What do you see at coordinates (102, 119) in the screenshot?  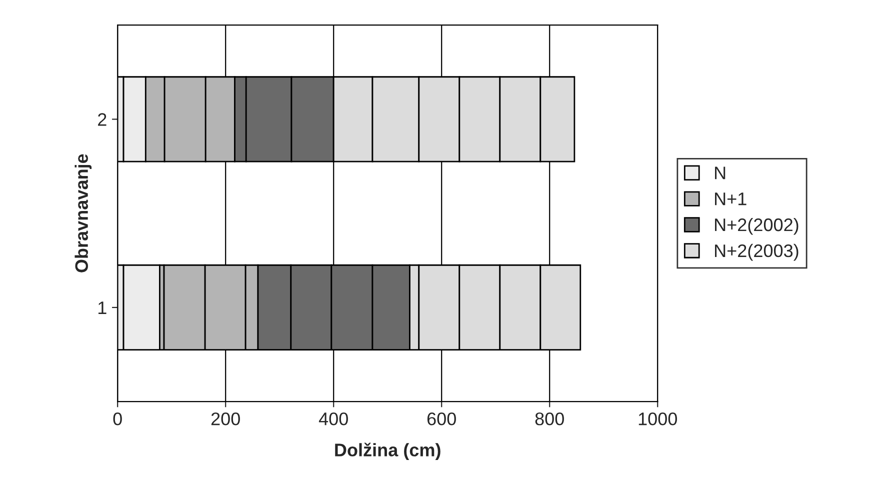 I see `y-tick-label: 2` at bounding box center [102, 119].